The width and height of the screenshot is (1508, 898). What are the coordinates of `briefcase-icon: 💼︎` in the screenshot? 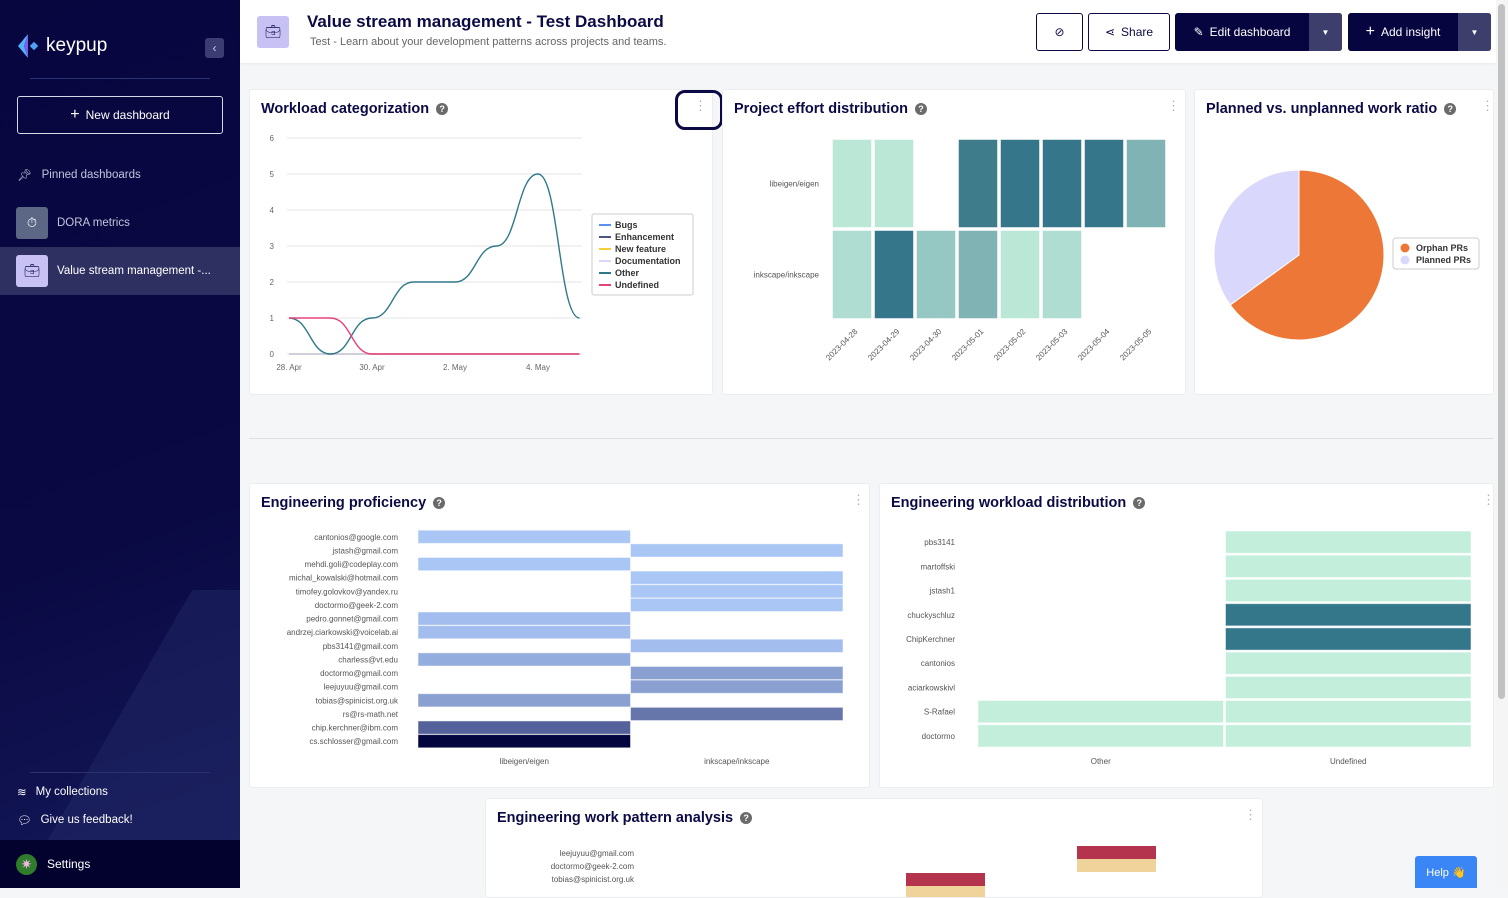 It's located at (273, 32).